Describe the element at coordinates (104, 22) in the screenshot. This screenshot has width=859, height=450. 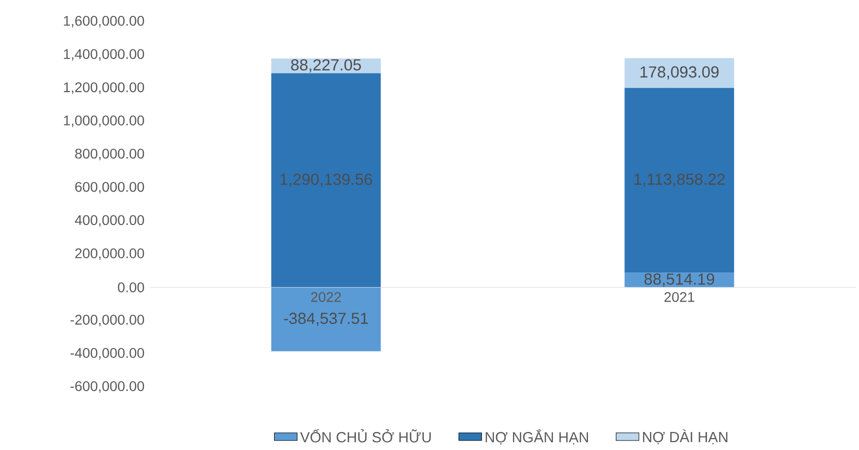
I see `y-tick-label: 1,600,000.00` at that location.